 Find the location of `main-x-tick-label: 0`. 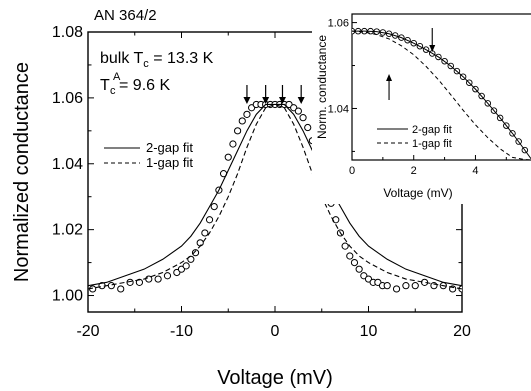

main-x-tick-label: 0 is located at coordinates (275, 331).